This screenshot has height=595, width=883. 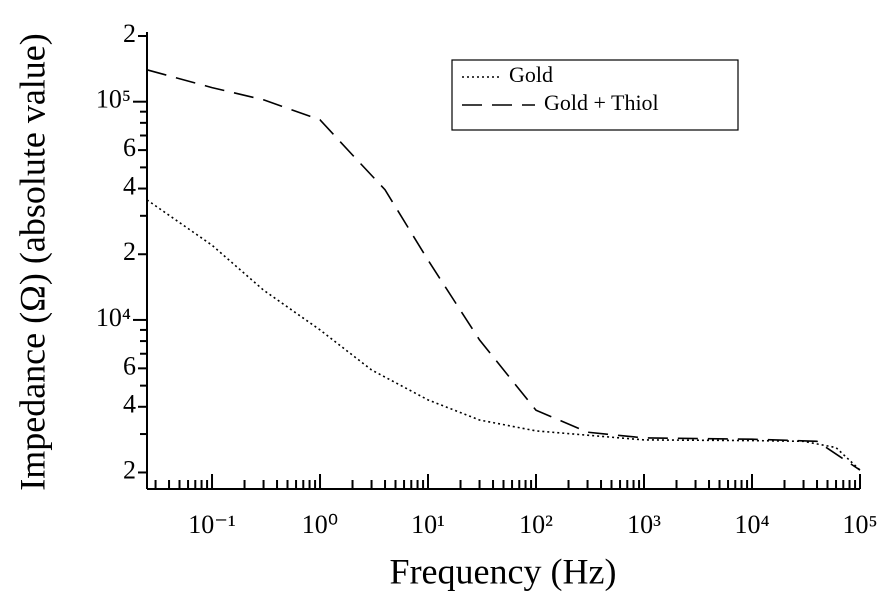 I want to click on x-tick-label: 10³, so click(x=644, y=524).